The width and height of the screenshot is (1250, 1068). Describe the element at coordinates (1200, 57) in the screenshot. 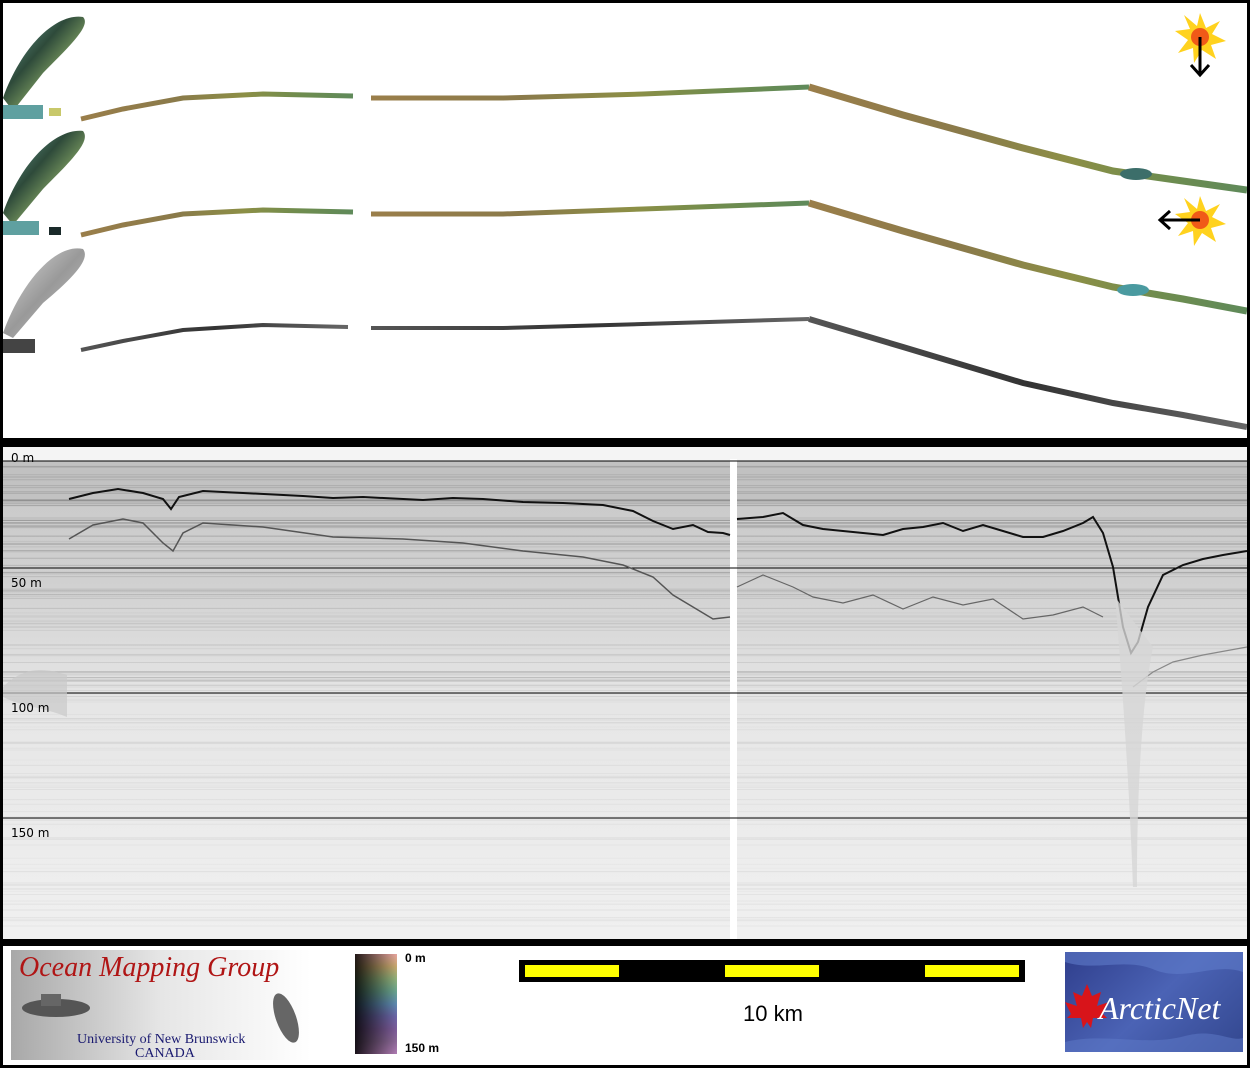

I see `arrow-down-icon` at that location.